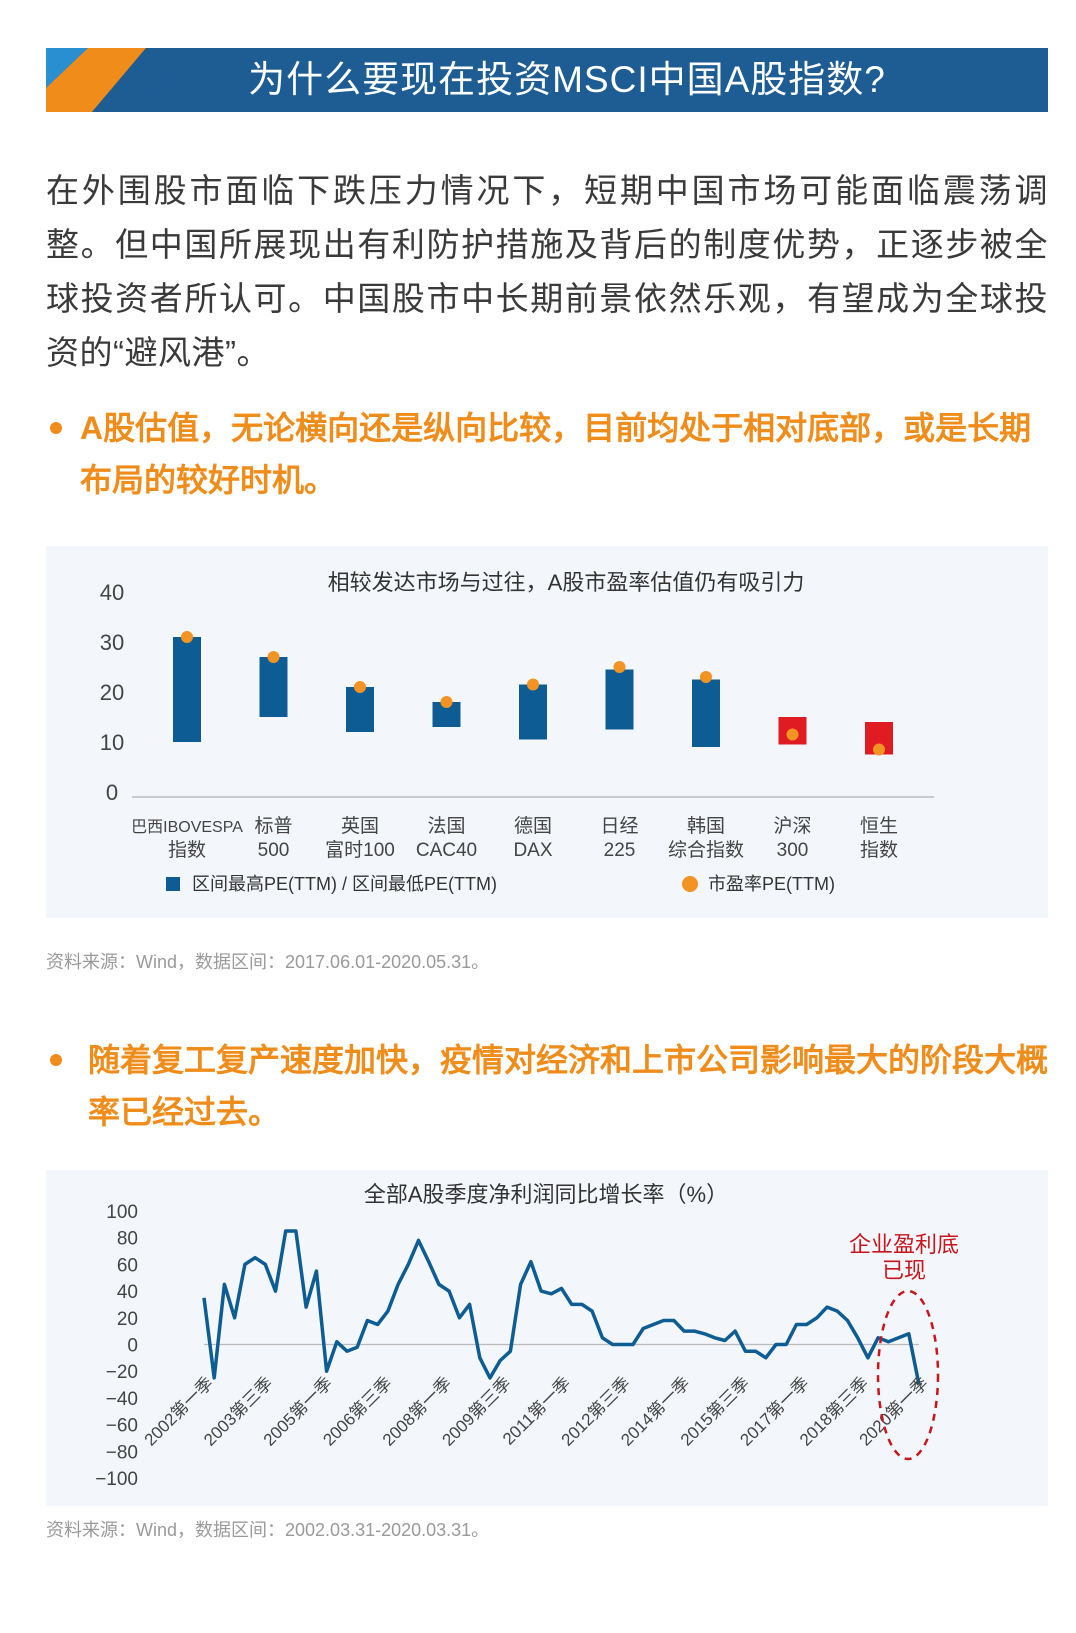 The width and height of the screenshot is (1076, 1633). What do you see at coordinates (446, 850) in the screenshot?
I see `x-category-label: CAC40` at bounding box center [446, 850].